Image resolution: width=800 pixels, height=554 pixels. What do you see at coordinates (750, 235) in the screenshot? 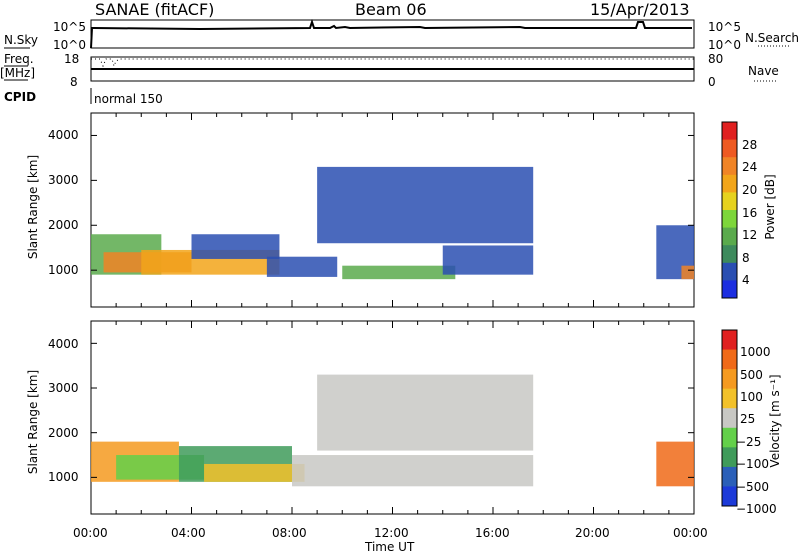
I see `power-cbar-tick-12: 12` at bounding box center [750, 235].